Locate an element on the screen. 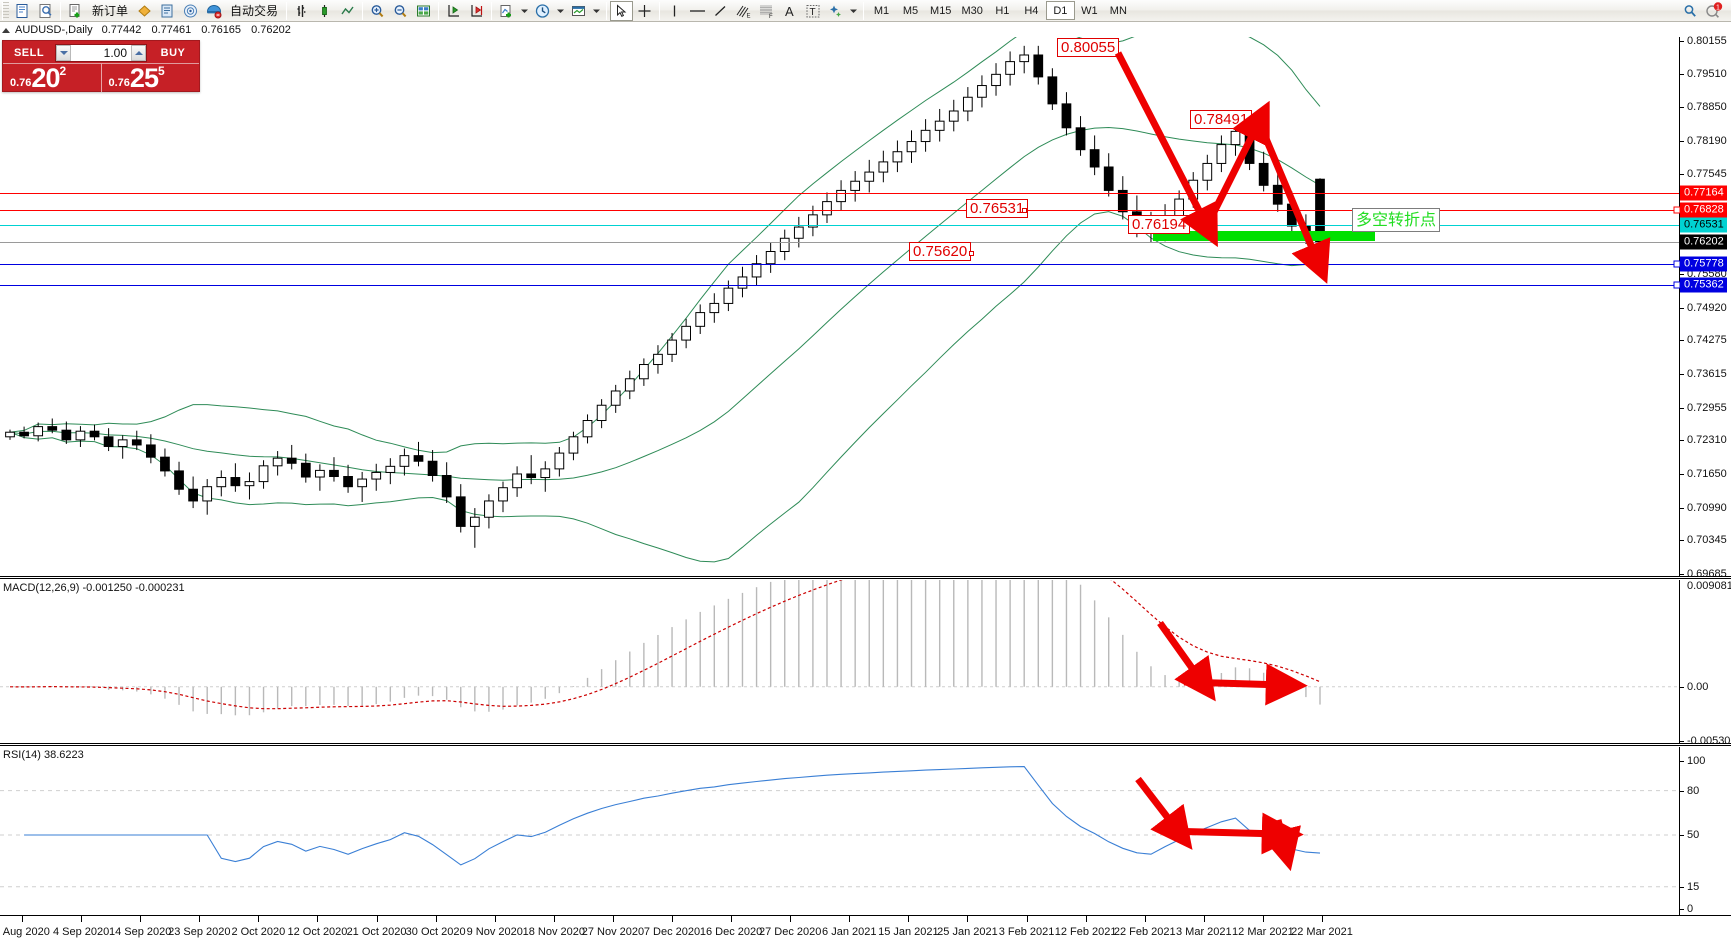 This screenshot has height=943, width=1731. indicators-dropdown-arrow-icon is located at coordinates (524, 11).